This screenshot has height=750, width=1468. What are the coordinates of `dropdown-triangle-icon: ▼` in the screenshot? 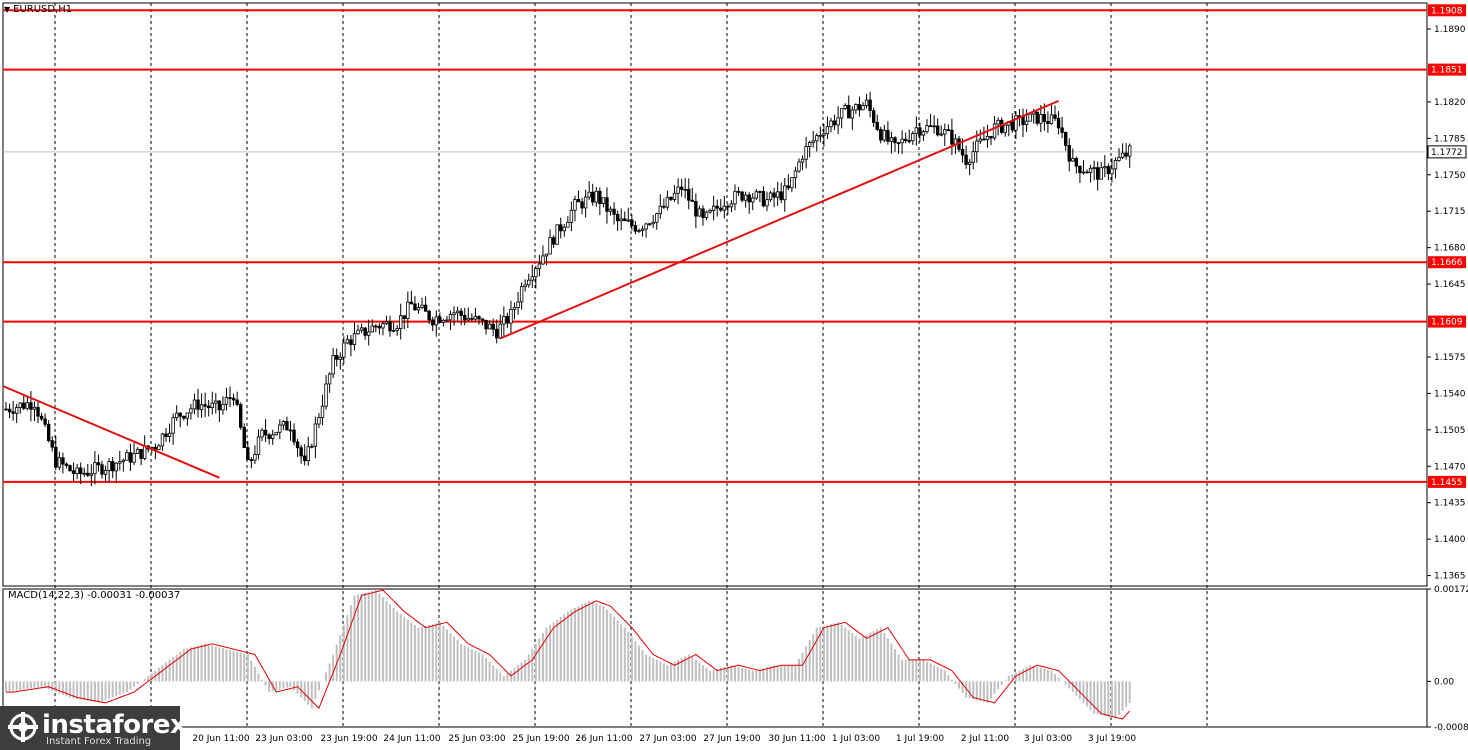 It's located at (7, 9).